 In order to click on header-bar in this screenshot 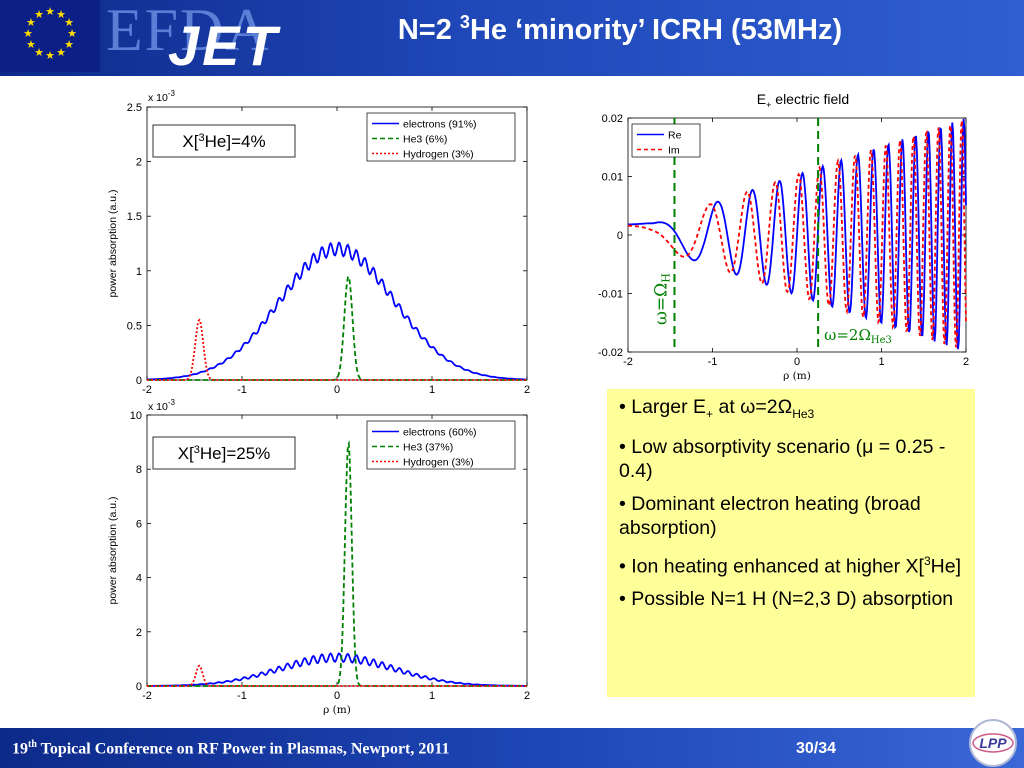, I will do `click(512, 38)`.